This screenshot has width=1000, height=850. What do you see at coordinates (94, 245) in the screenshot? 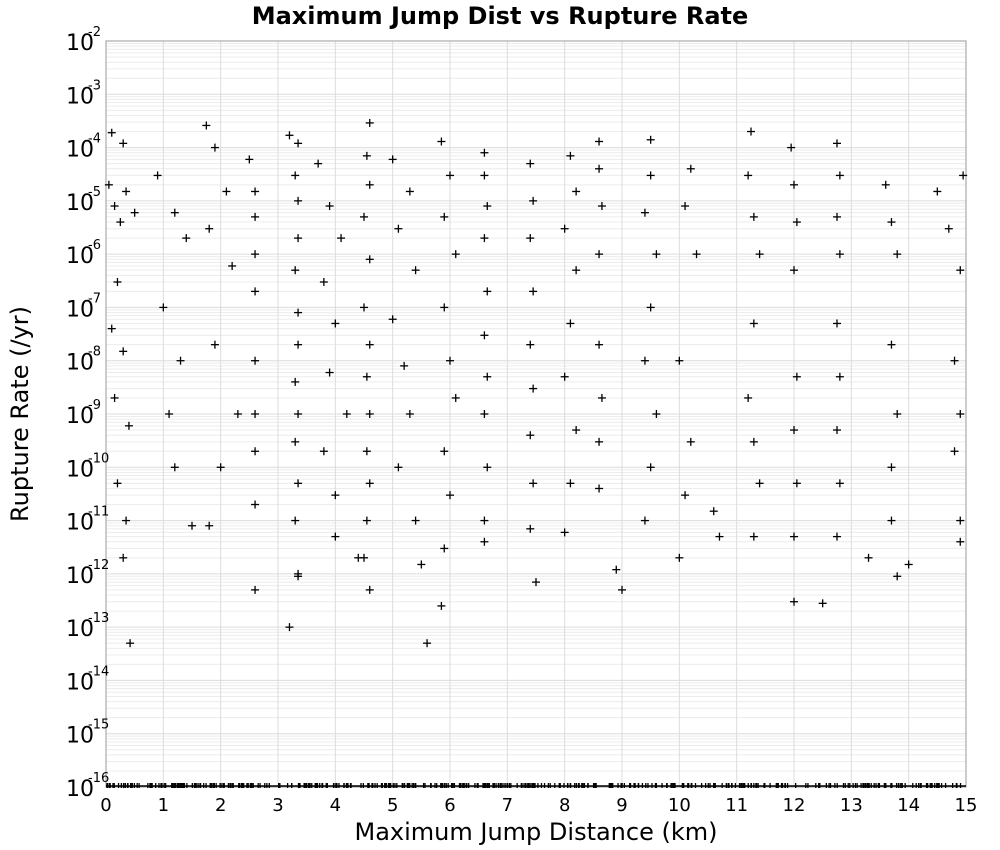
I see `y-tick-exponent: -6` at bounding box center [94, 245].